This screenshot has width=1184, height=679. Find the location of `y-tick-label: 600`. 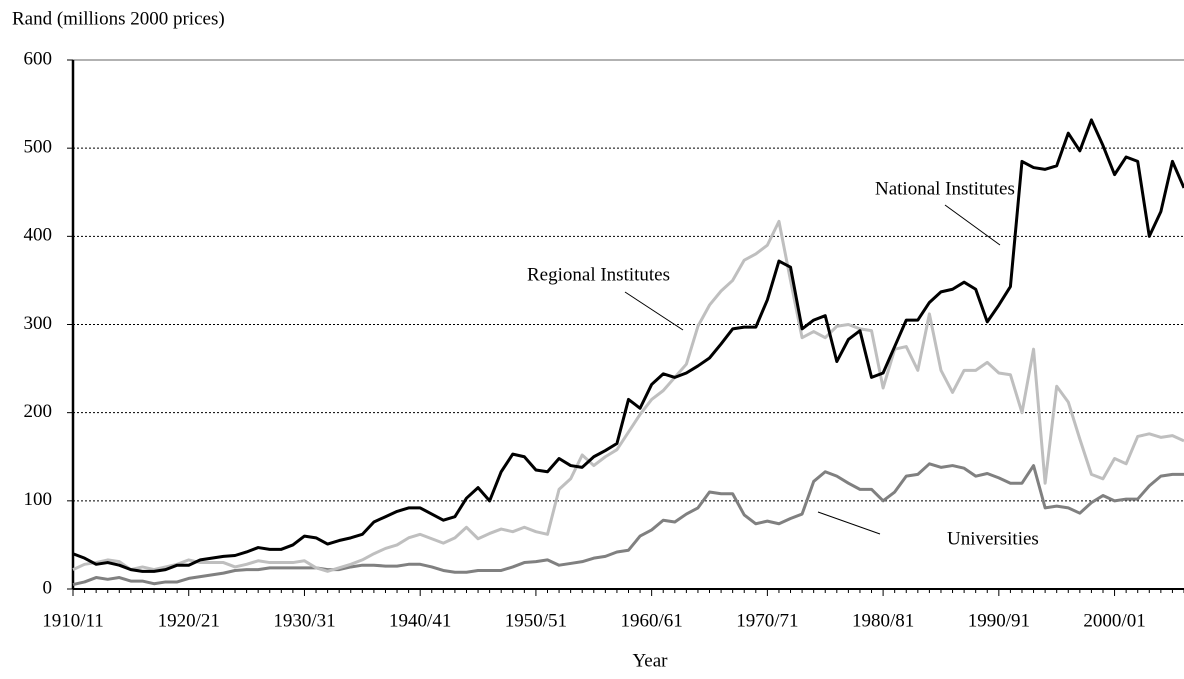

y-tick-label: 600 is located at coordinates (38, 58).